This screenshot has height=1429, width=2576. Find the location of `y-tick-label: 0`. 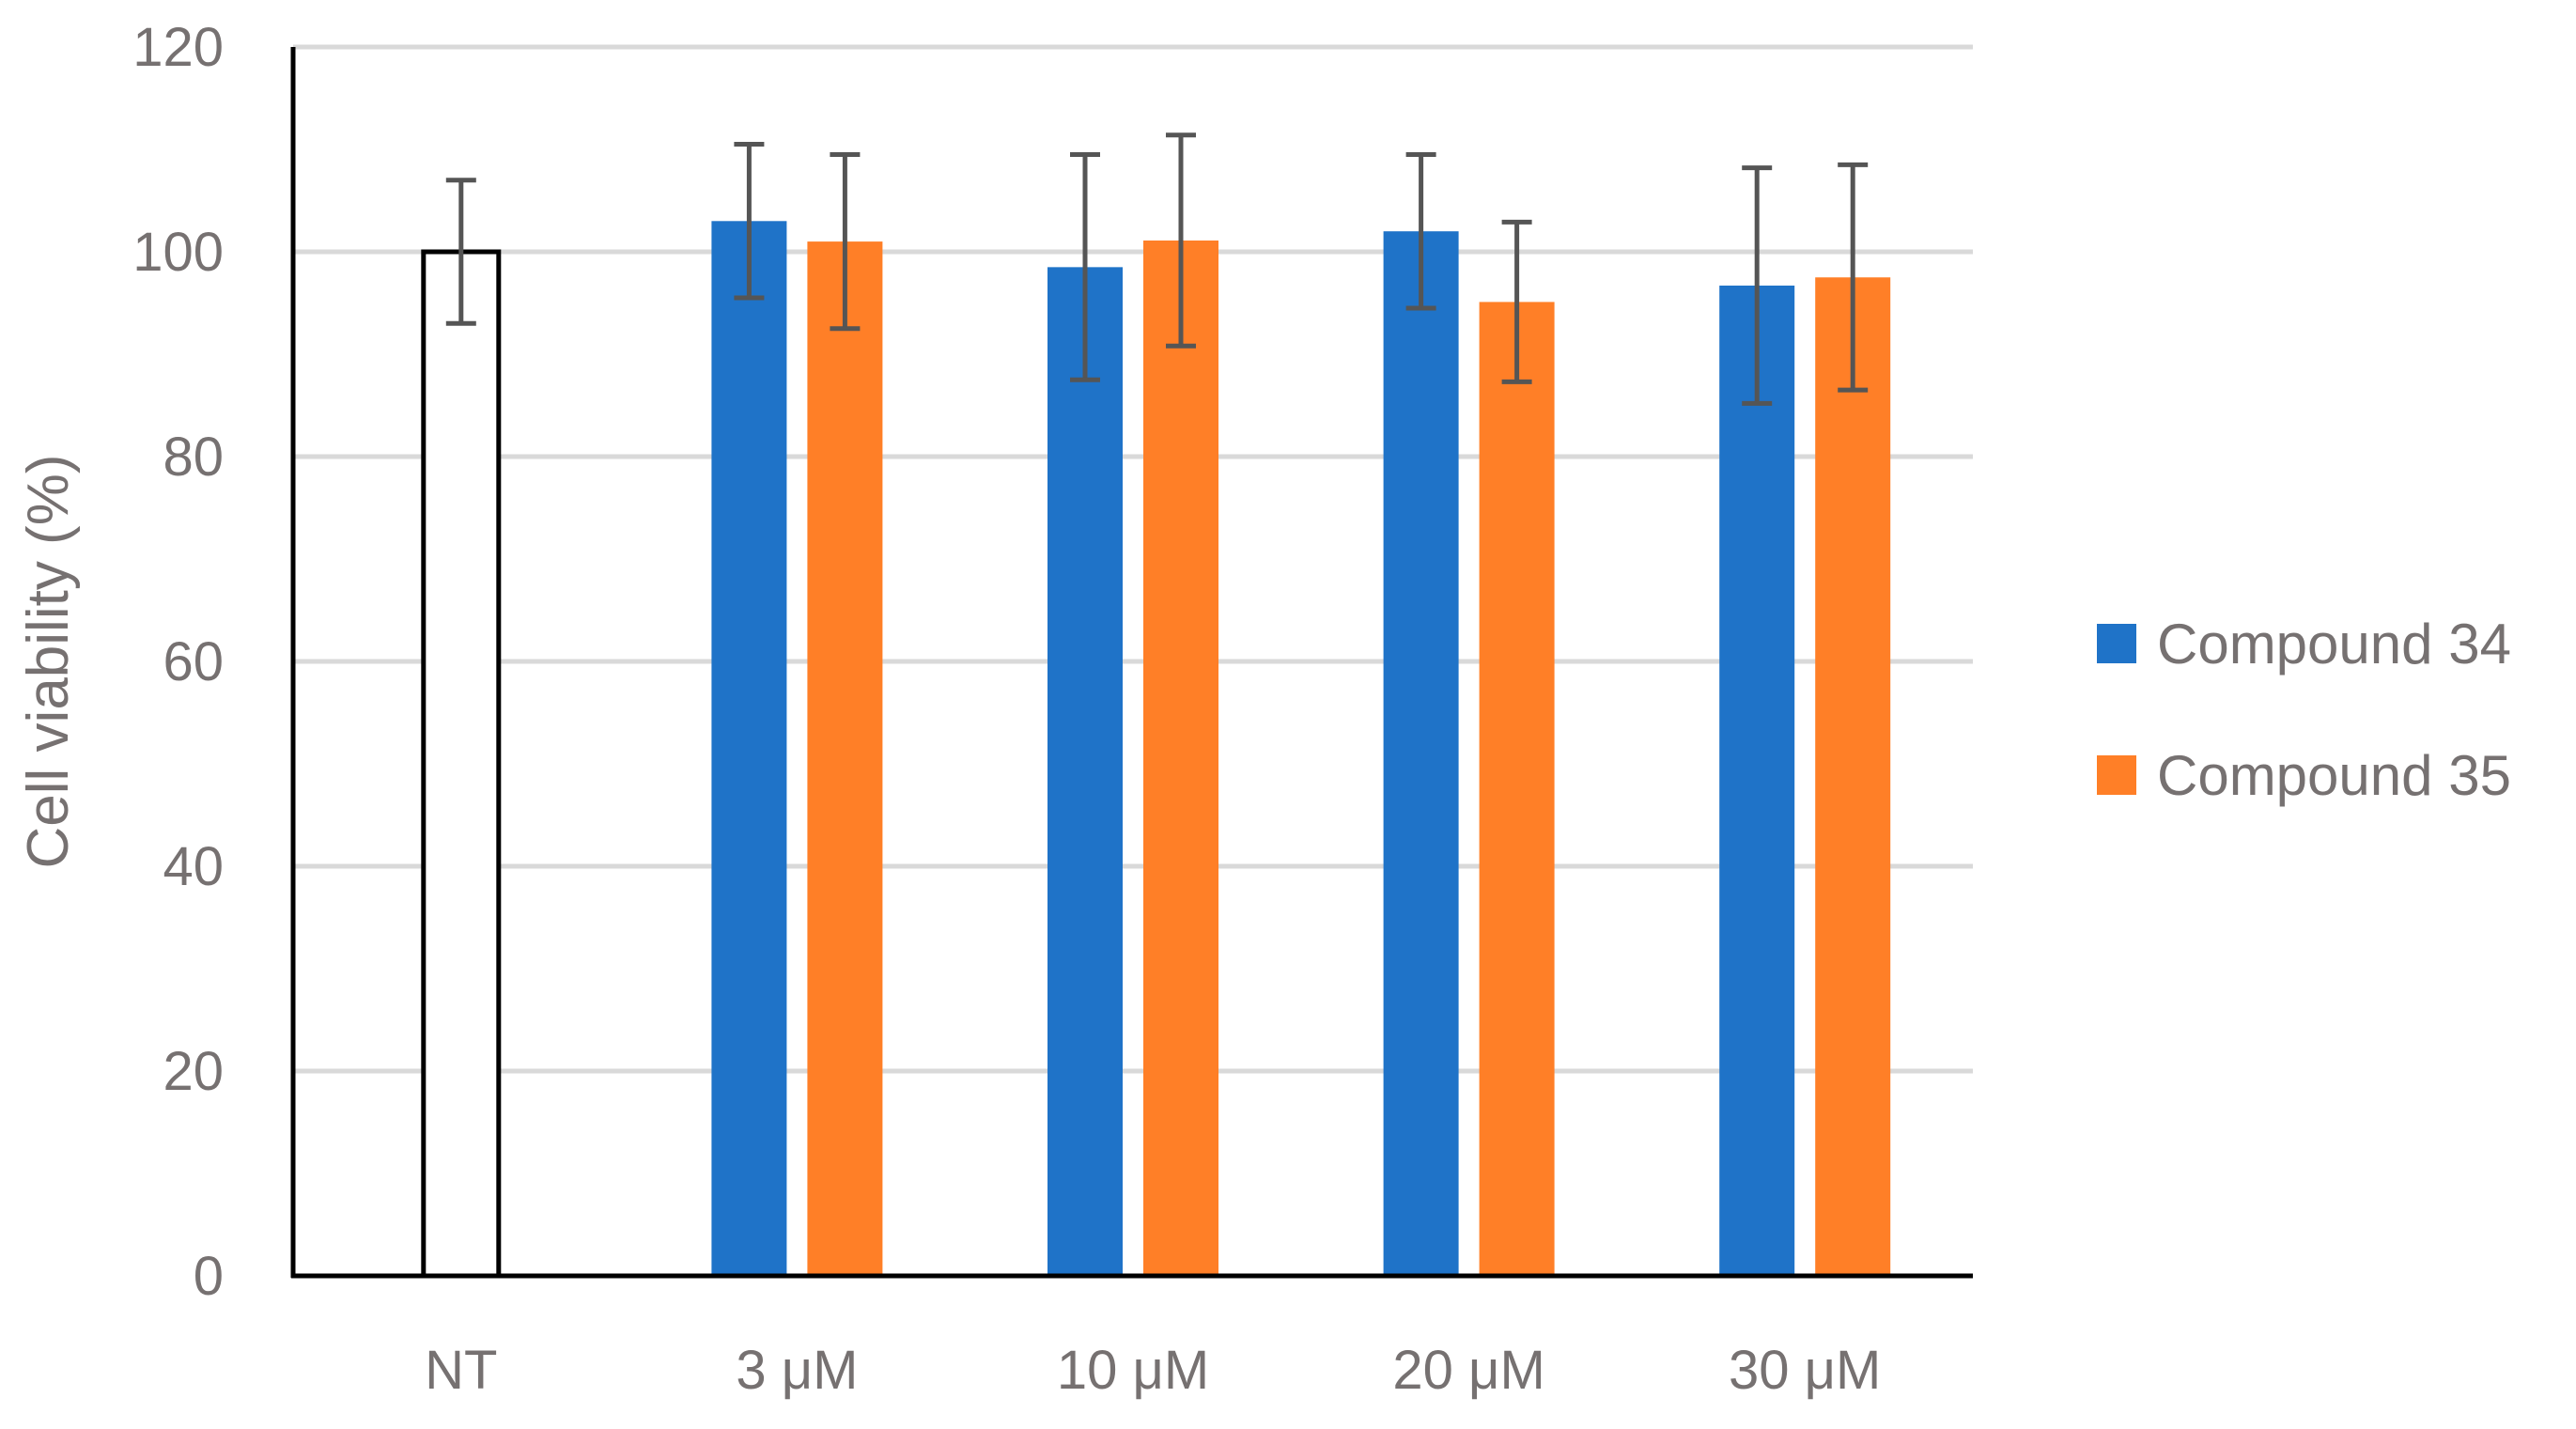

y-tick-label: 0 is located at coordinates (209, 1276).